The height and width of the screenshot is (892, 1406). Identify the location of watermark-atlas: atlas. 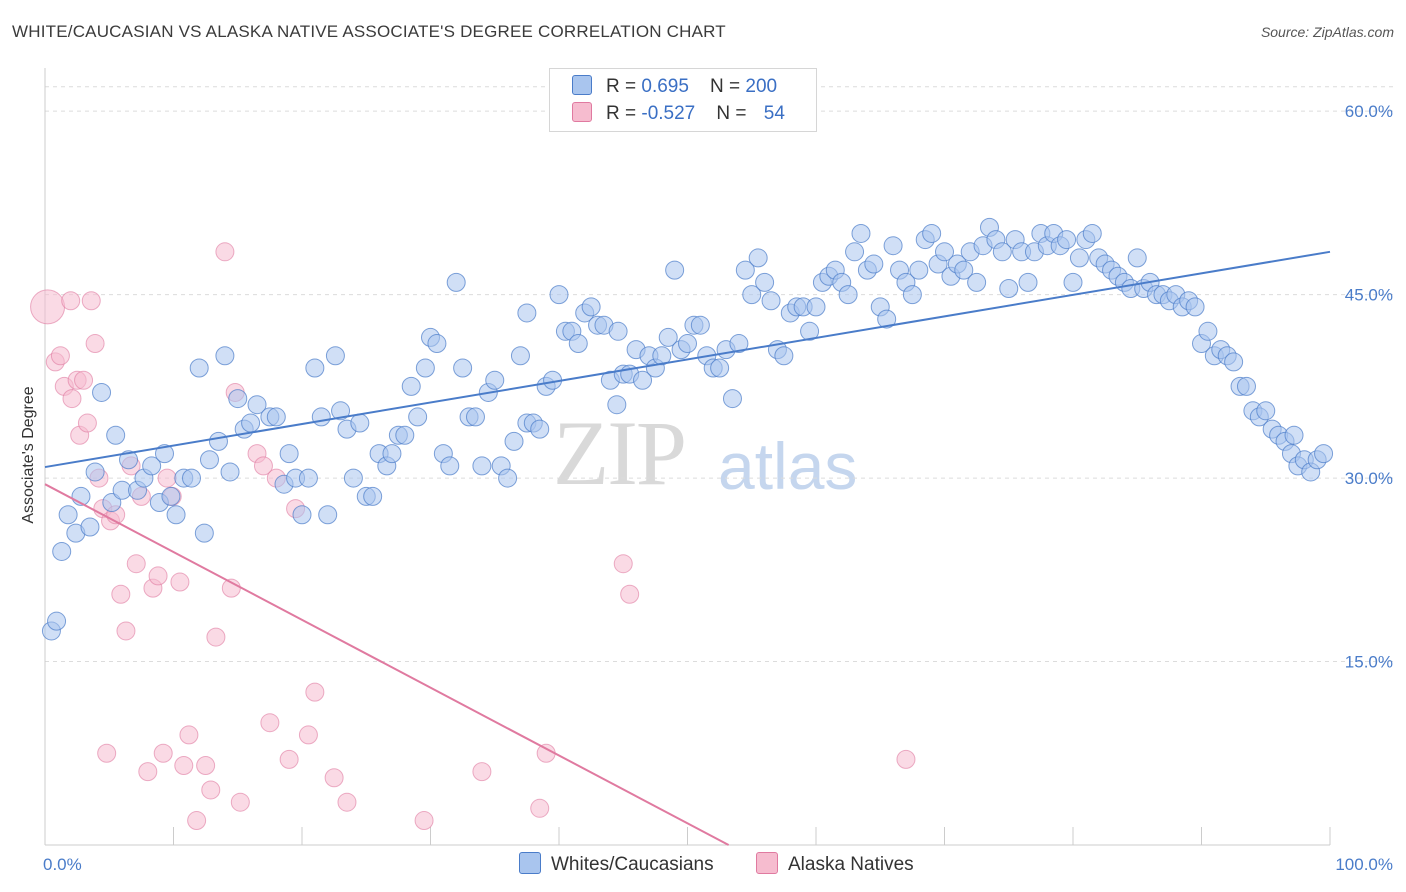
(788, 466).